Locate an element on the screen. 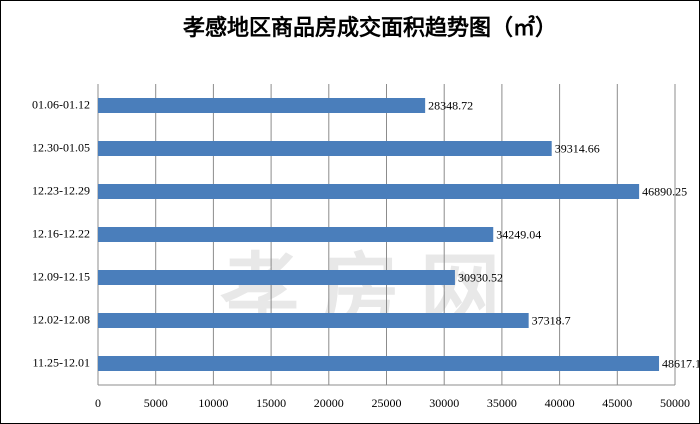 This screenshot has height=424, width=700. value-label: 28348.72 is located at coordinates (450, 105).